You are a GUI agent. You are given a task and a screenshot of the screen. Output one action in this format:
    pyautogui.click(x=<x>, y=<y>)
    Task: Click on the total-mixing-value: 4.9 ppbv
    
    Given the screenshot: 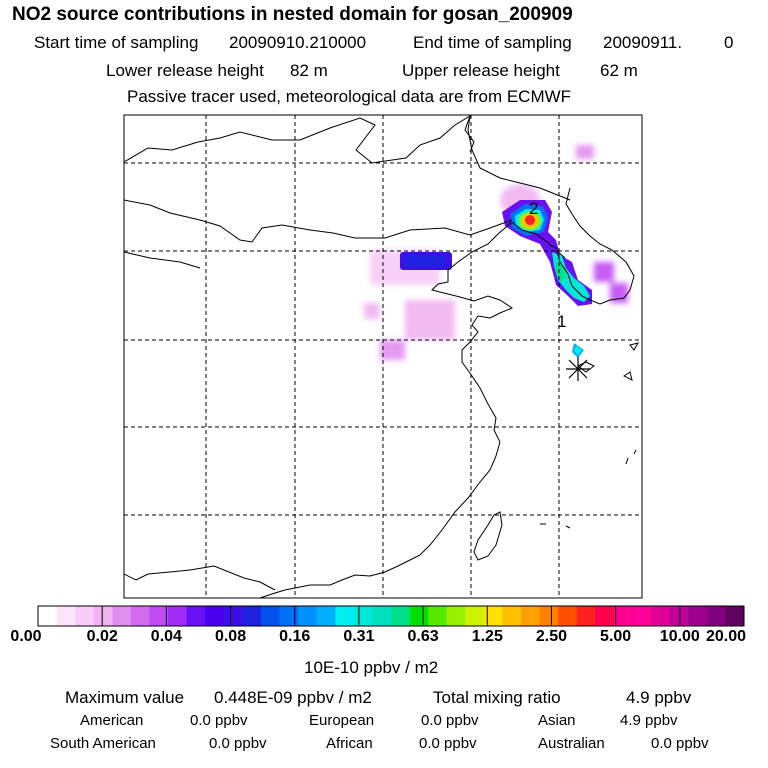 What is the action you would take?
    pyautogui.click(x=659, y=697)
    